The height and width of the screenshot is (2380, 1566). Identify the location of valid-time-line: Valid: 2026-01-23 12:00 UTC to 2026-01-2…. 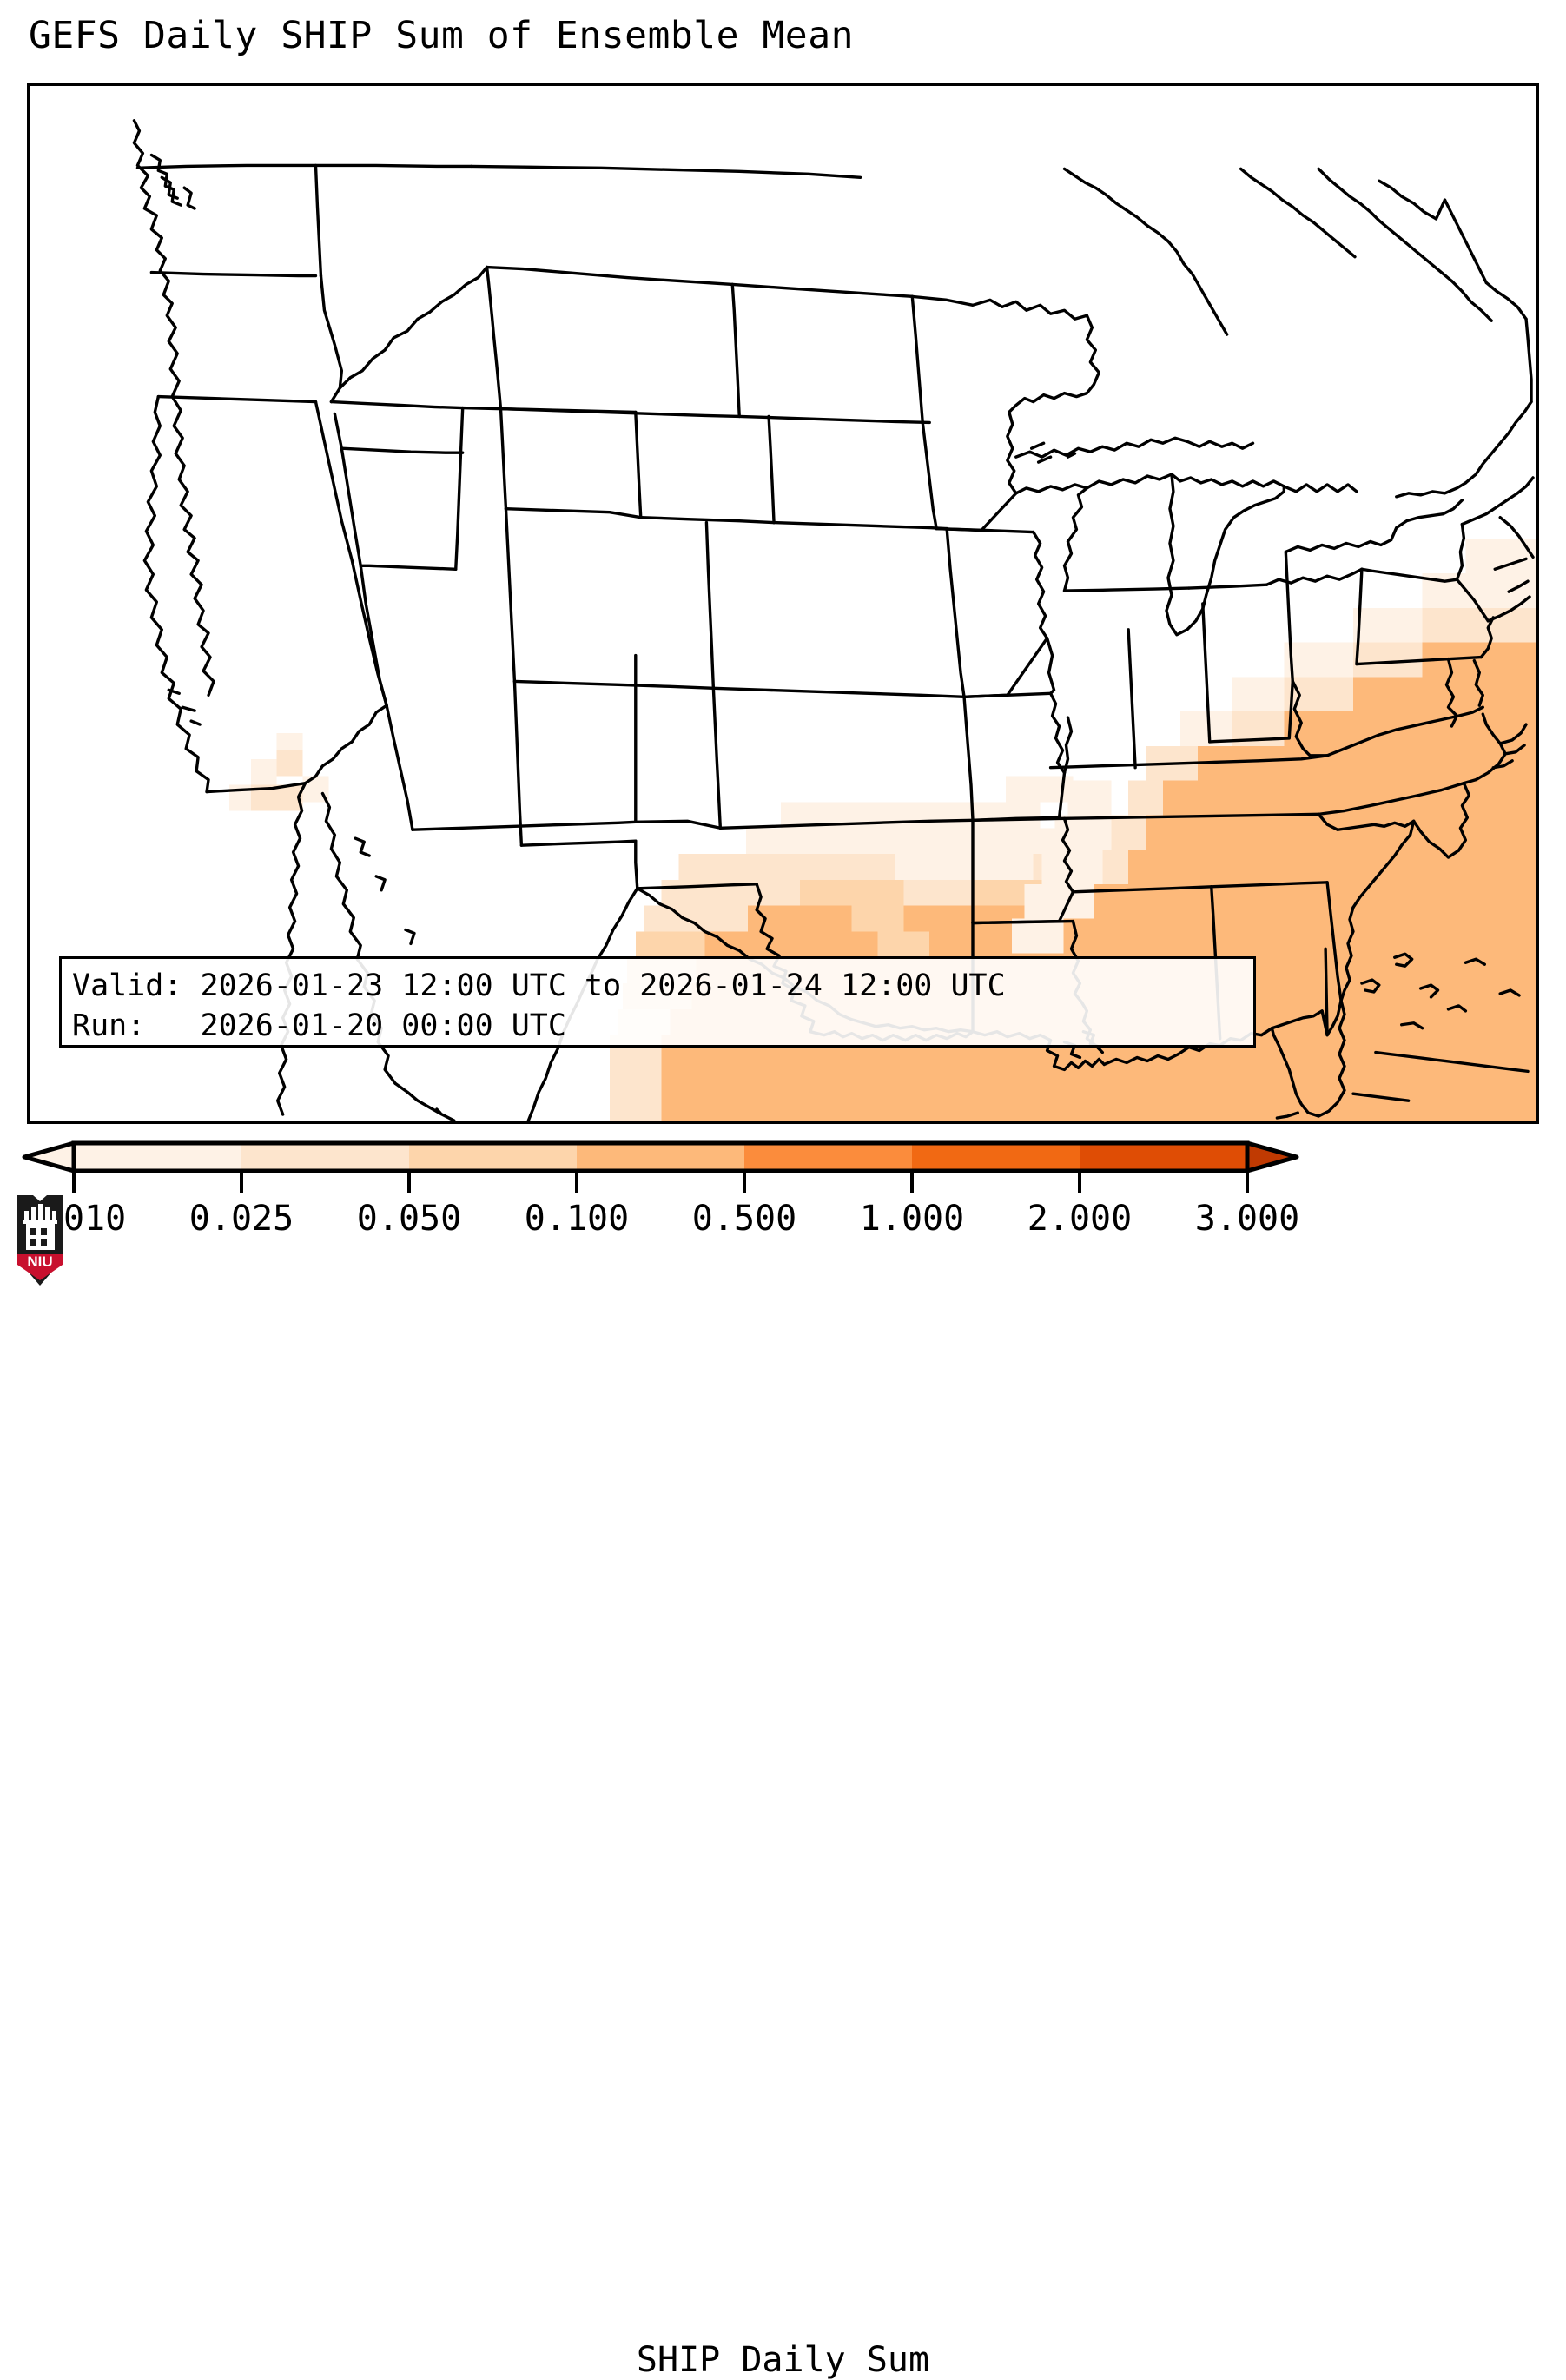
(539, 986).